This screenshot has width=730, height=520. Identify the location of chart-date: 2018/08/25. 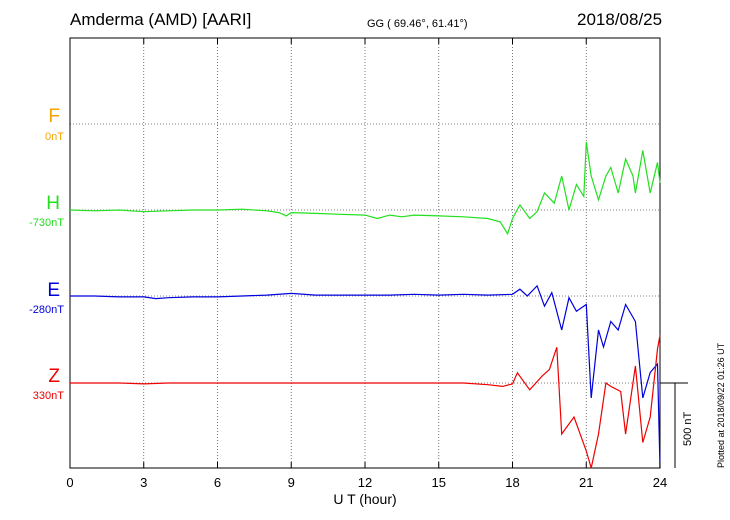
(620, 19).